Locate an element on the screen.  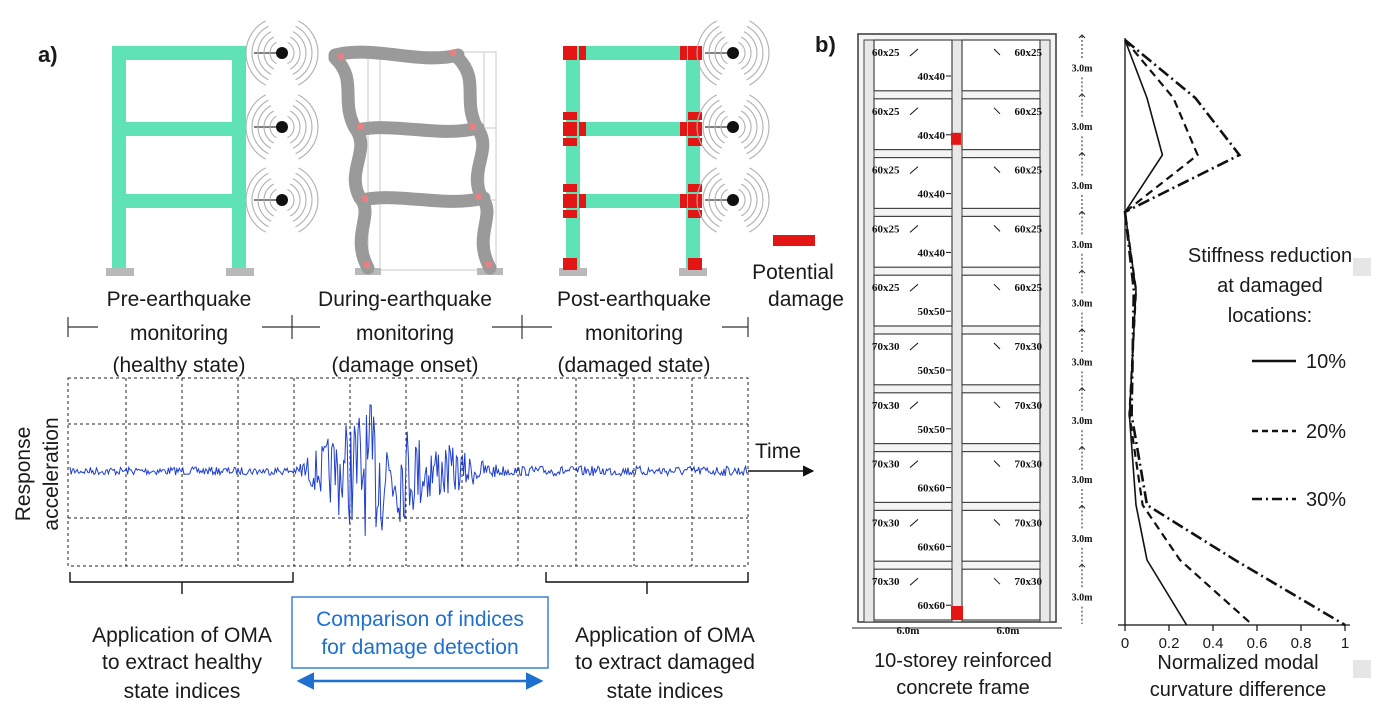
frame-caption-line1: 10-storey reinforced is located at coordinates (963, 661).